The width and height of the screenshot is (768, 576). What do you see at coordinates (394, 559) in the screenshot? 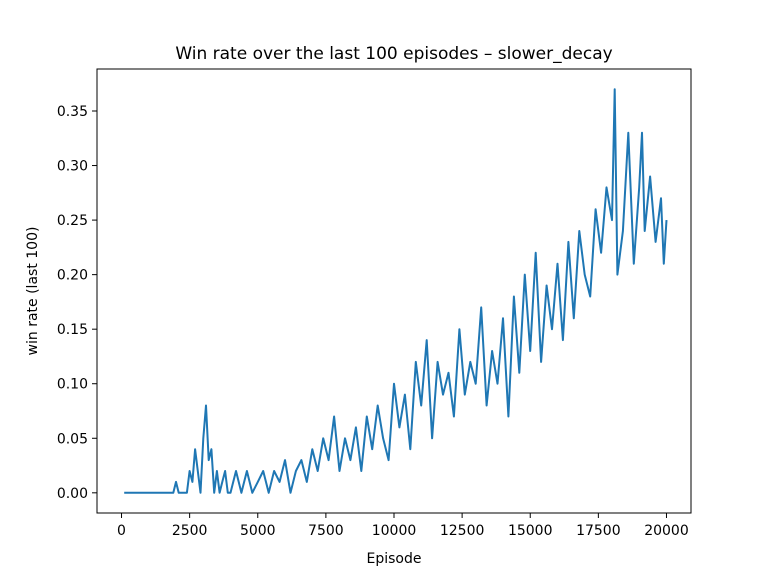
I see `x-axis-label: Episode` at bounding box center [394, 559].